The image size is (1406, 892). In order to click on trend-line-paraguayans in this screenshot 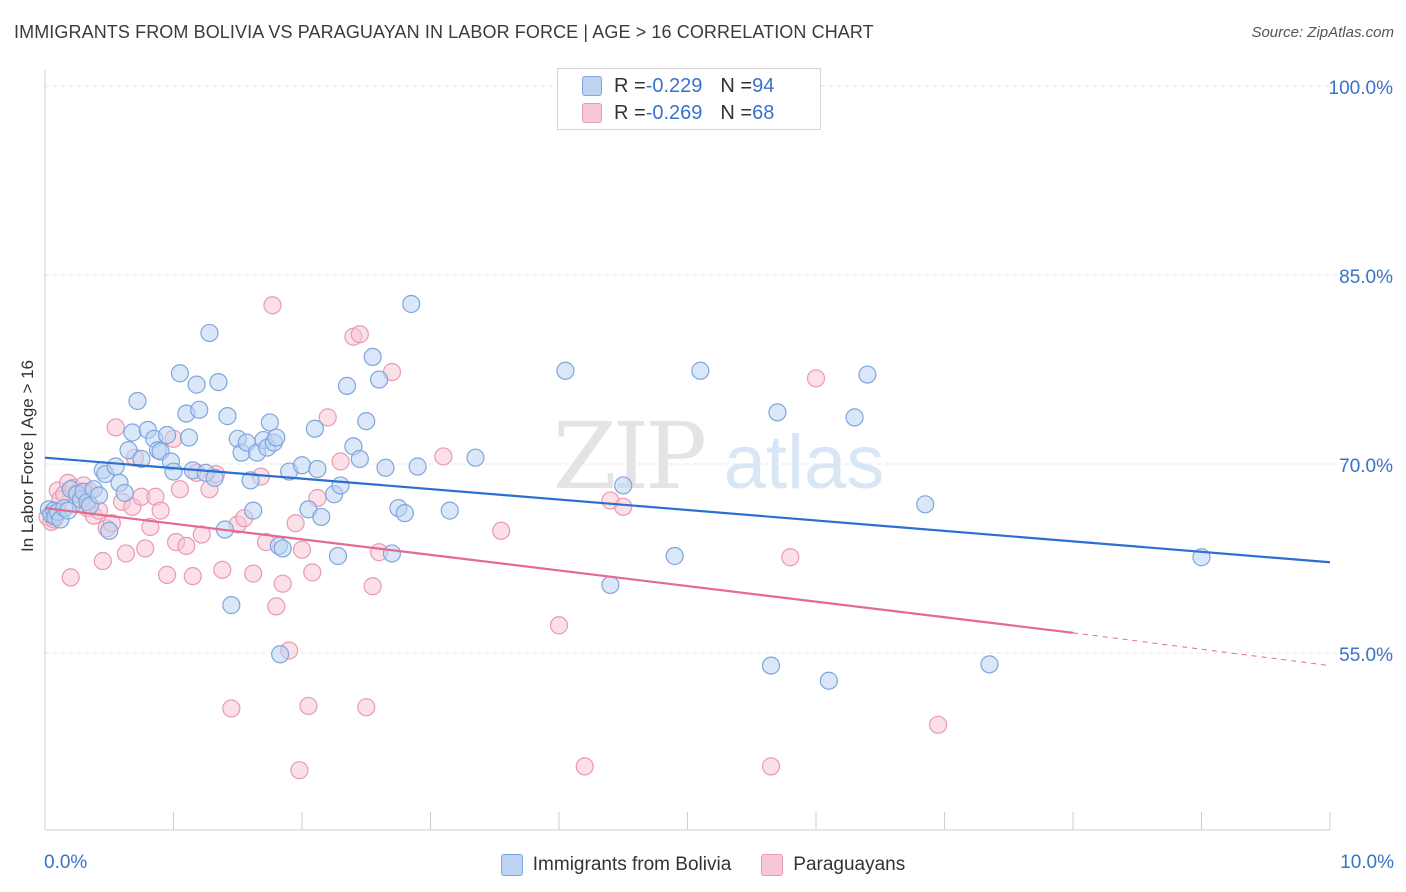, I will do `click(559, 570)`.